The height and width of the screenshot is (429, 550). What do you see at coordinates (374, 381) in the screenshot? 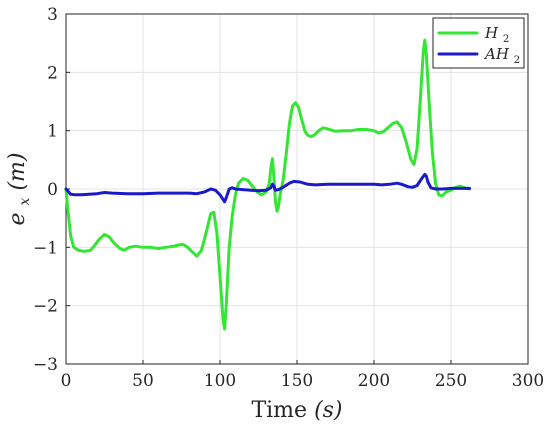
I see `x-tick-label: 200` at bounding box center [374, 381].